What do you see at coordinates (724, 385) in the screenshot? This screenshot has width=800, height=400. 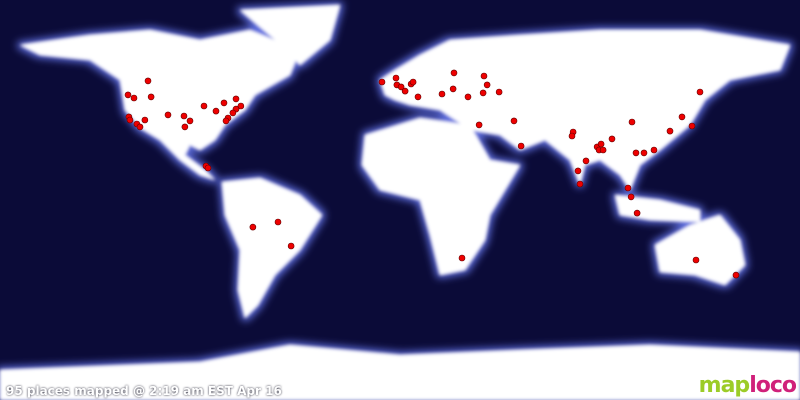 I see `logo-part-map: map` at bounding box center [724, 385].